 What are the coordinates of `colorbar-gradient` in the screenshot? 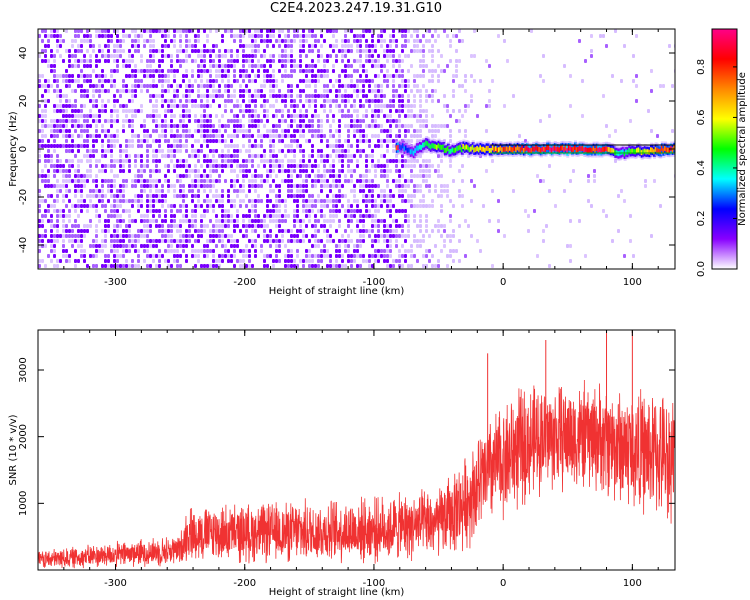 It's located at (724, 149).